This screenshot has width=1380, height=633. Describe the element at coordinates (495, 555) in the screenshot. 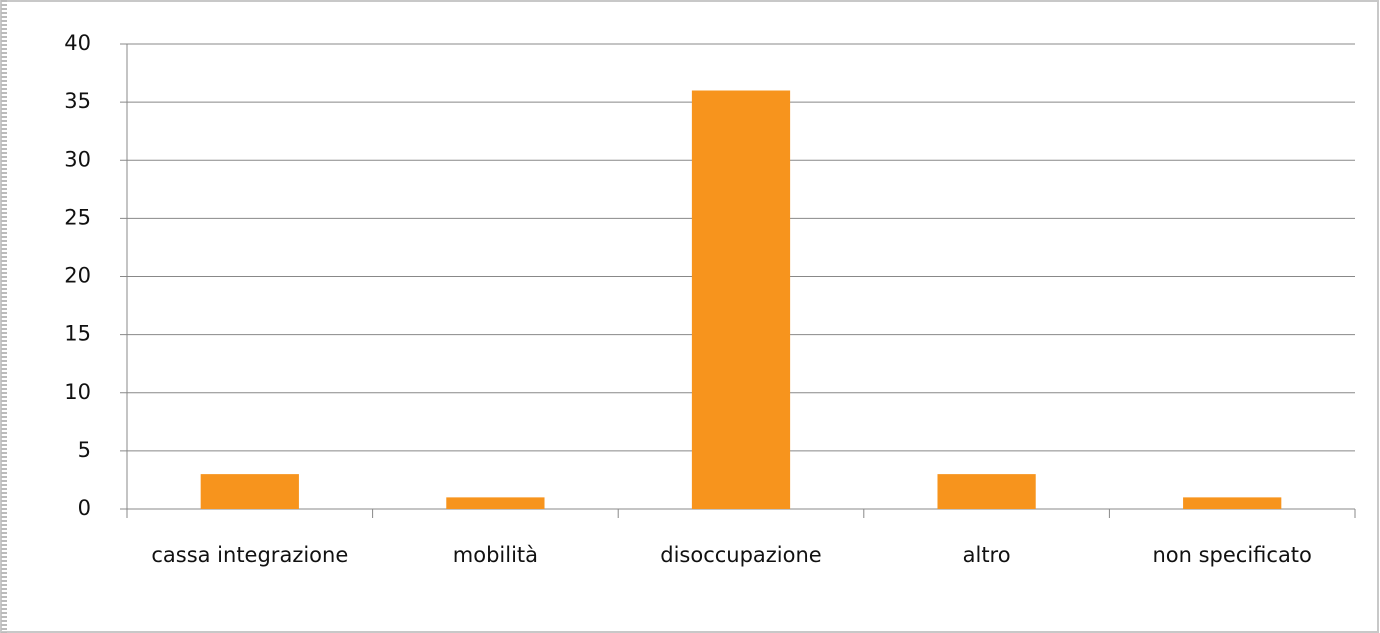

I see `x-tick-label: mobilità` at that location.